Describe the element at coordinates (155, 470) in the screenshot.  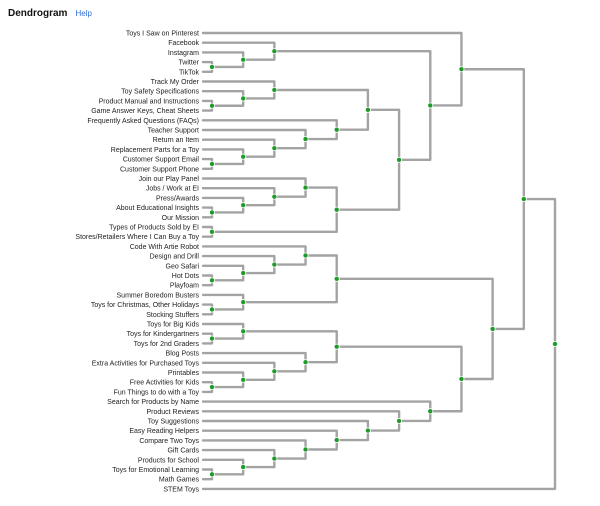
I see `leaf-label: Toys for Emotional Learning` at that location.